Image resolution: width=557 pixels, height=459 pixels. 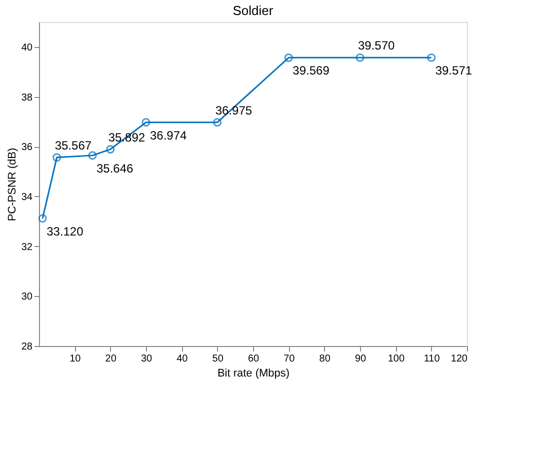 I want to click on x-tick-label: 20, so click(x=111, y=359).